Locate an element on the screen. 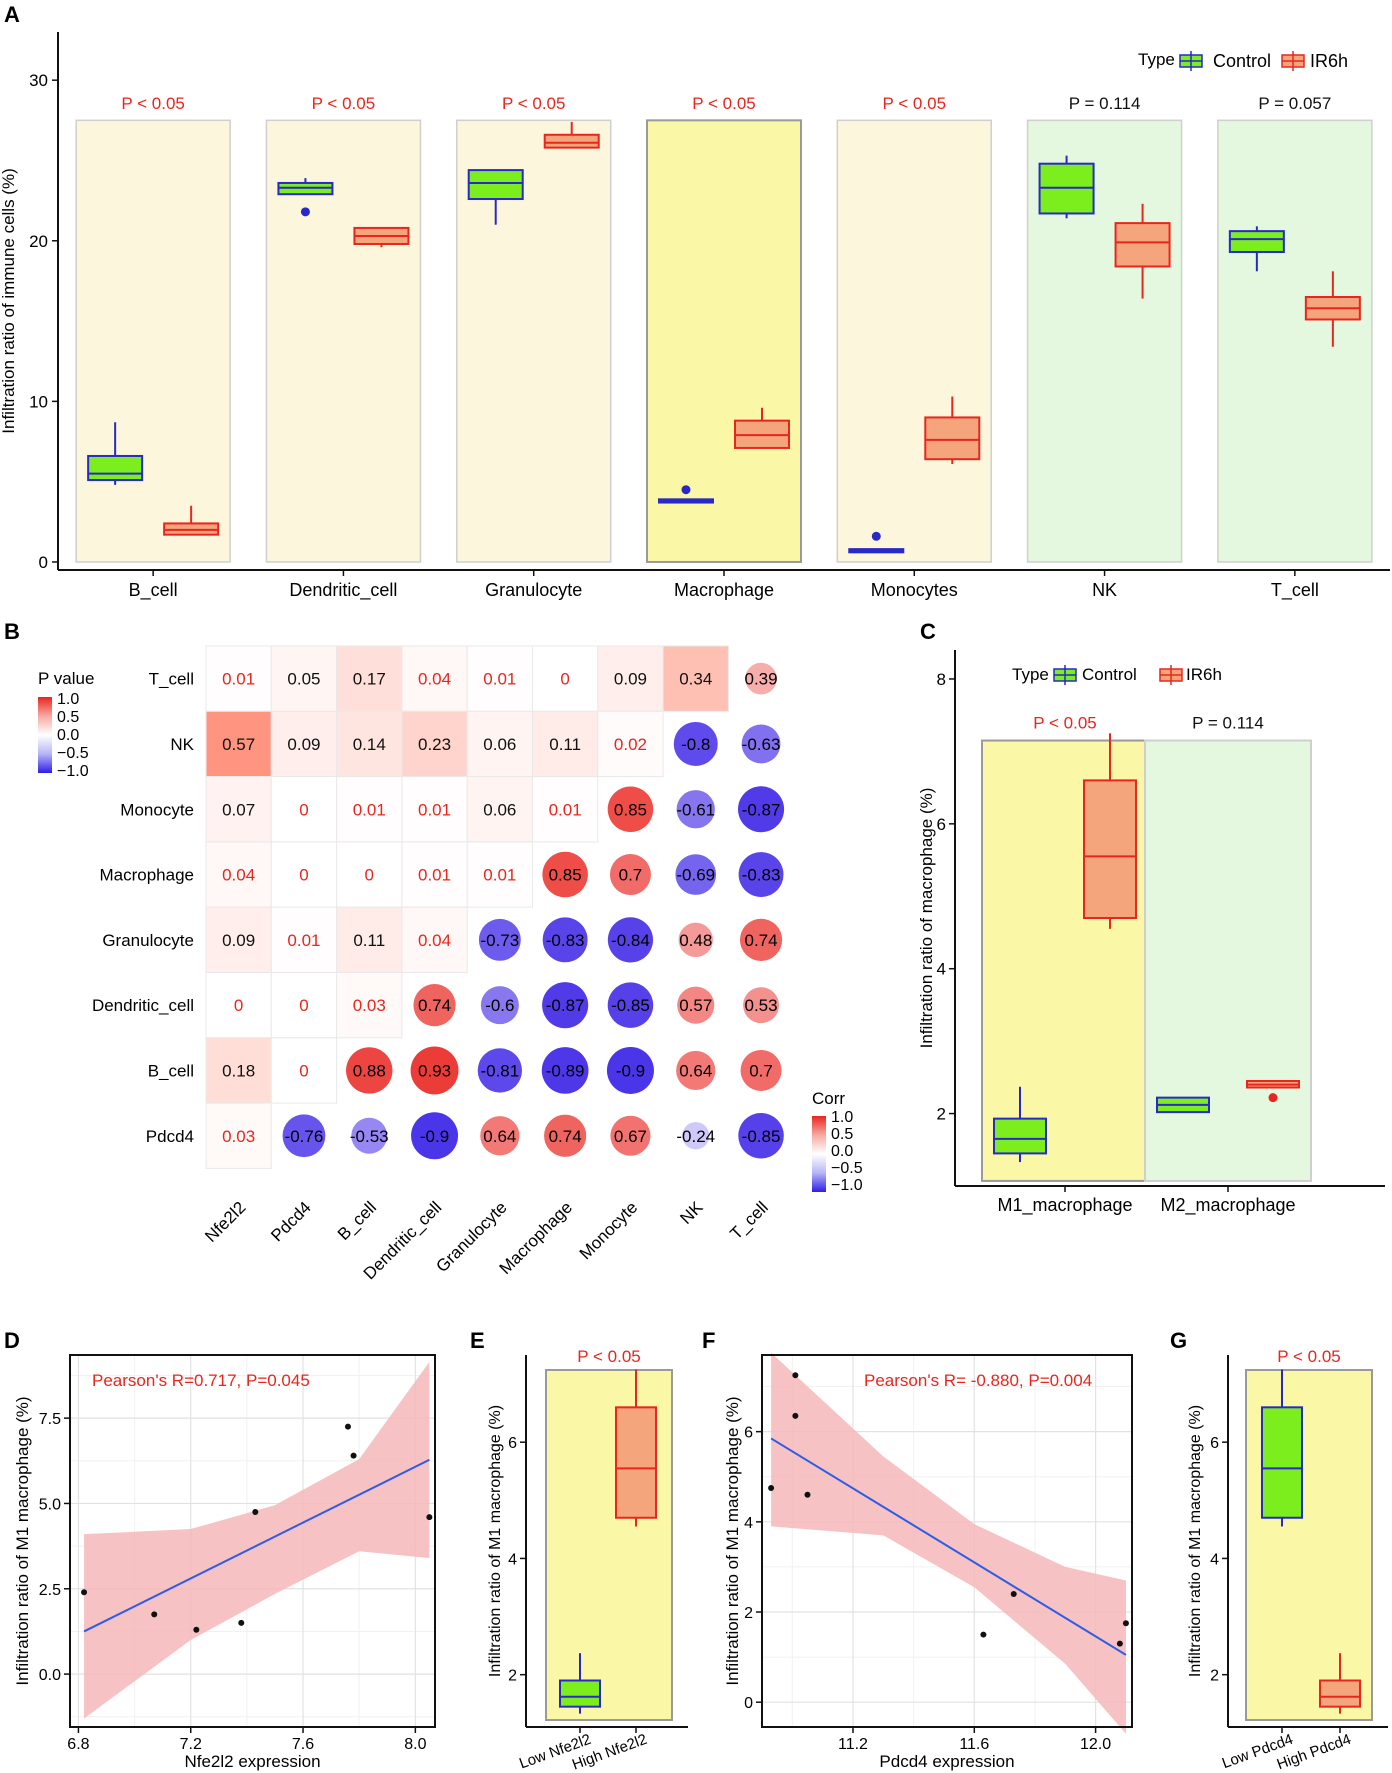 Image resolution: width=1392 pixels, height=1773 pixels. x-axis-title: Pdcd4 expression is located at coordinates (946, 1761).